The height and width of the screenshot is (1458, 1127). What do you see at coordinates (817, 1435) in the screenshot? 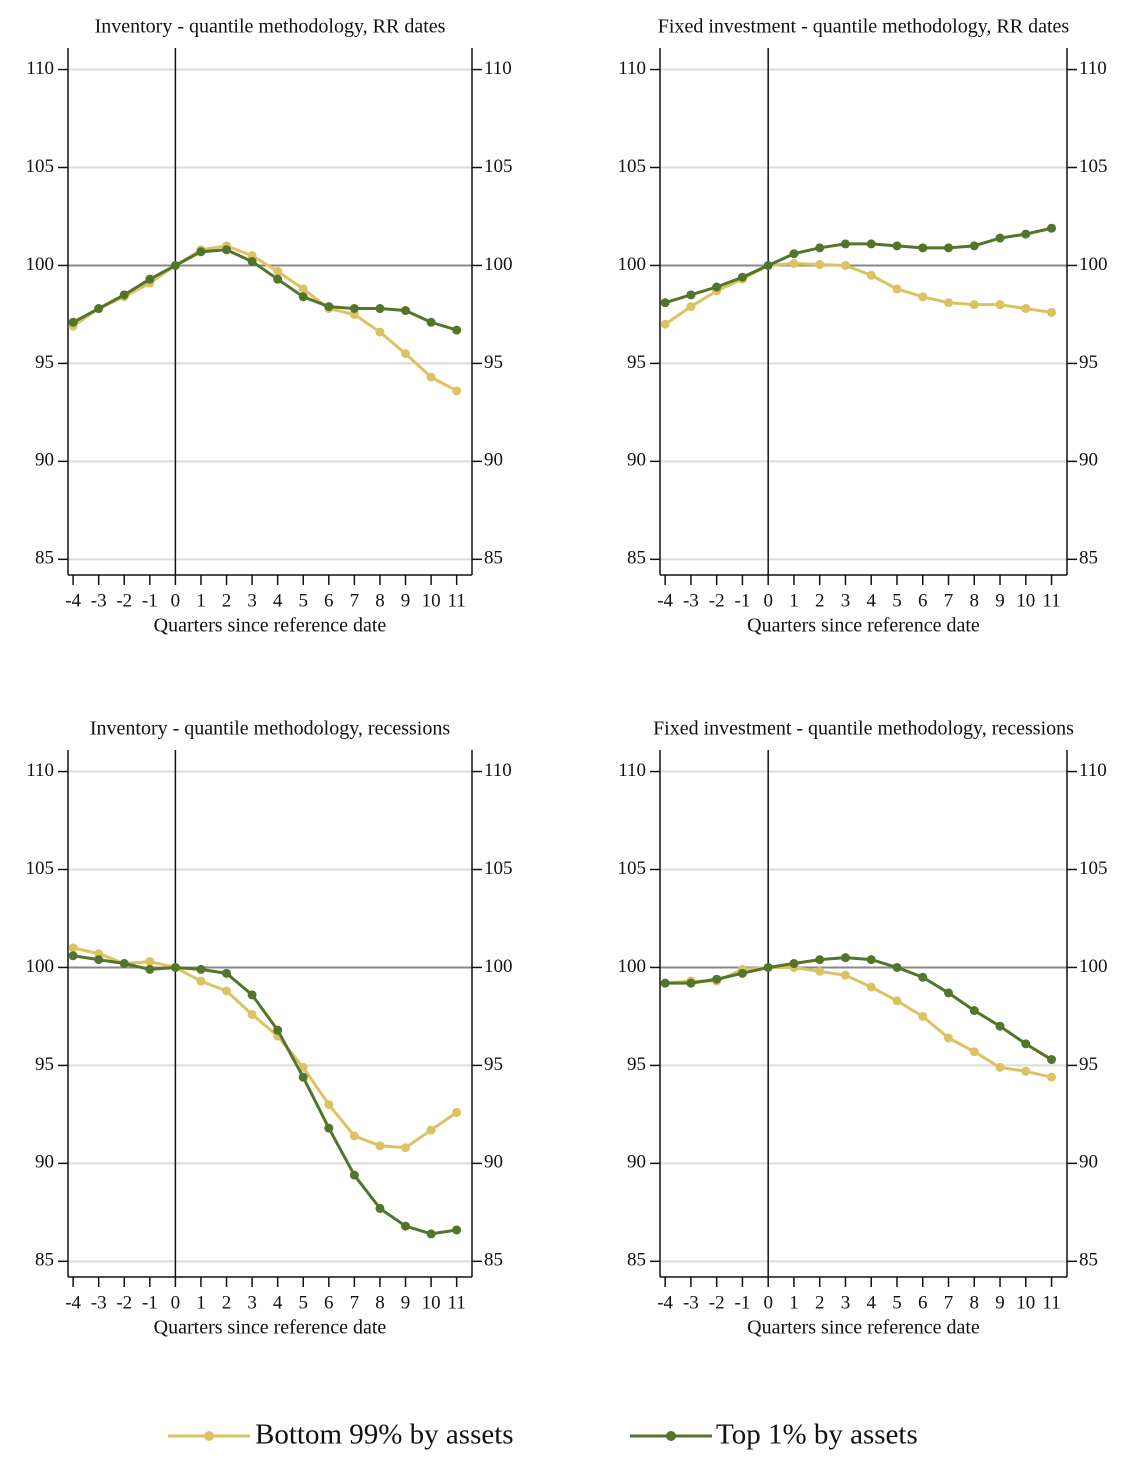
I see `legend-label: Top 1% by assets` at bounding box center [817, 1435].